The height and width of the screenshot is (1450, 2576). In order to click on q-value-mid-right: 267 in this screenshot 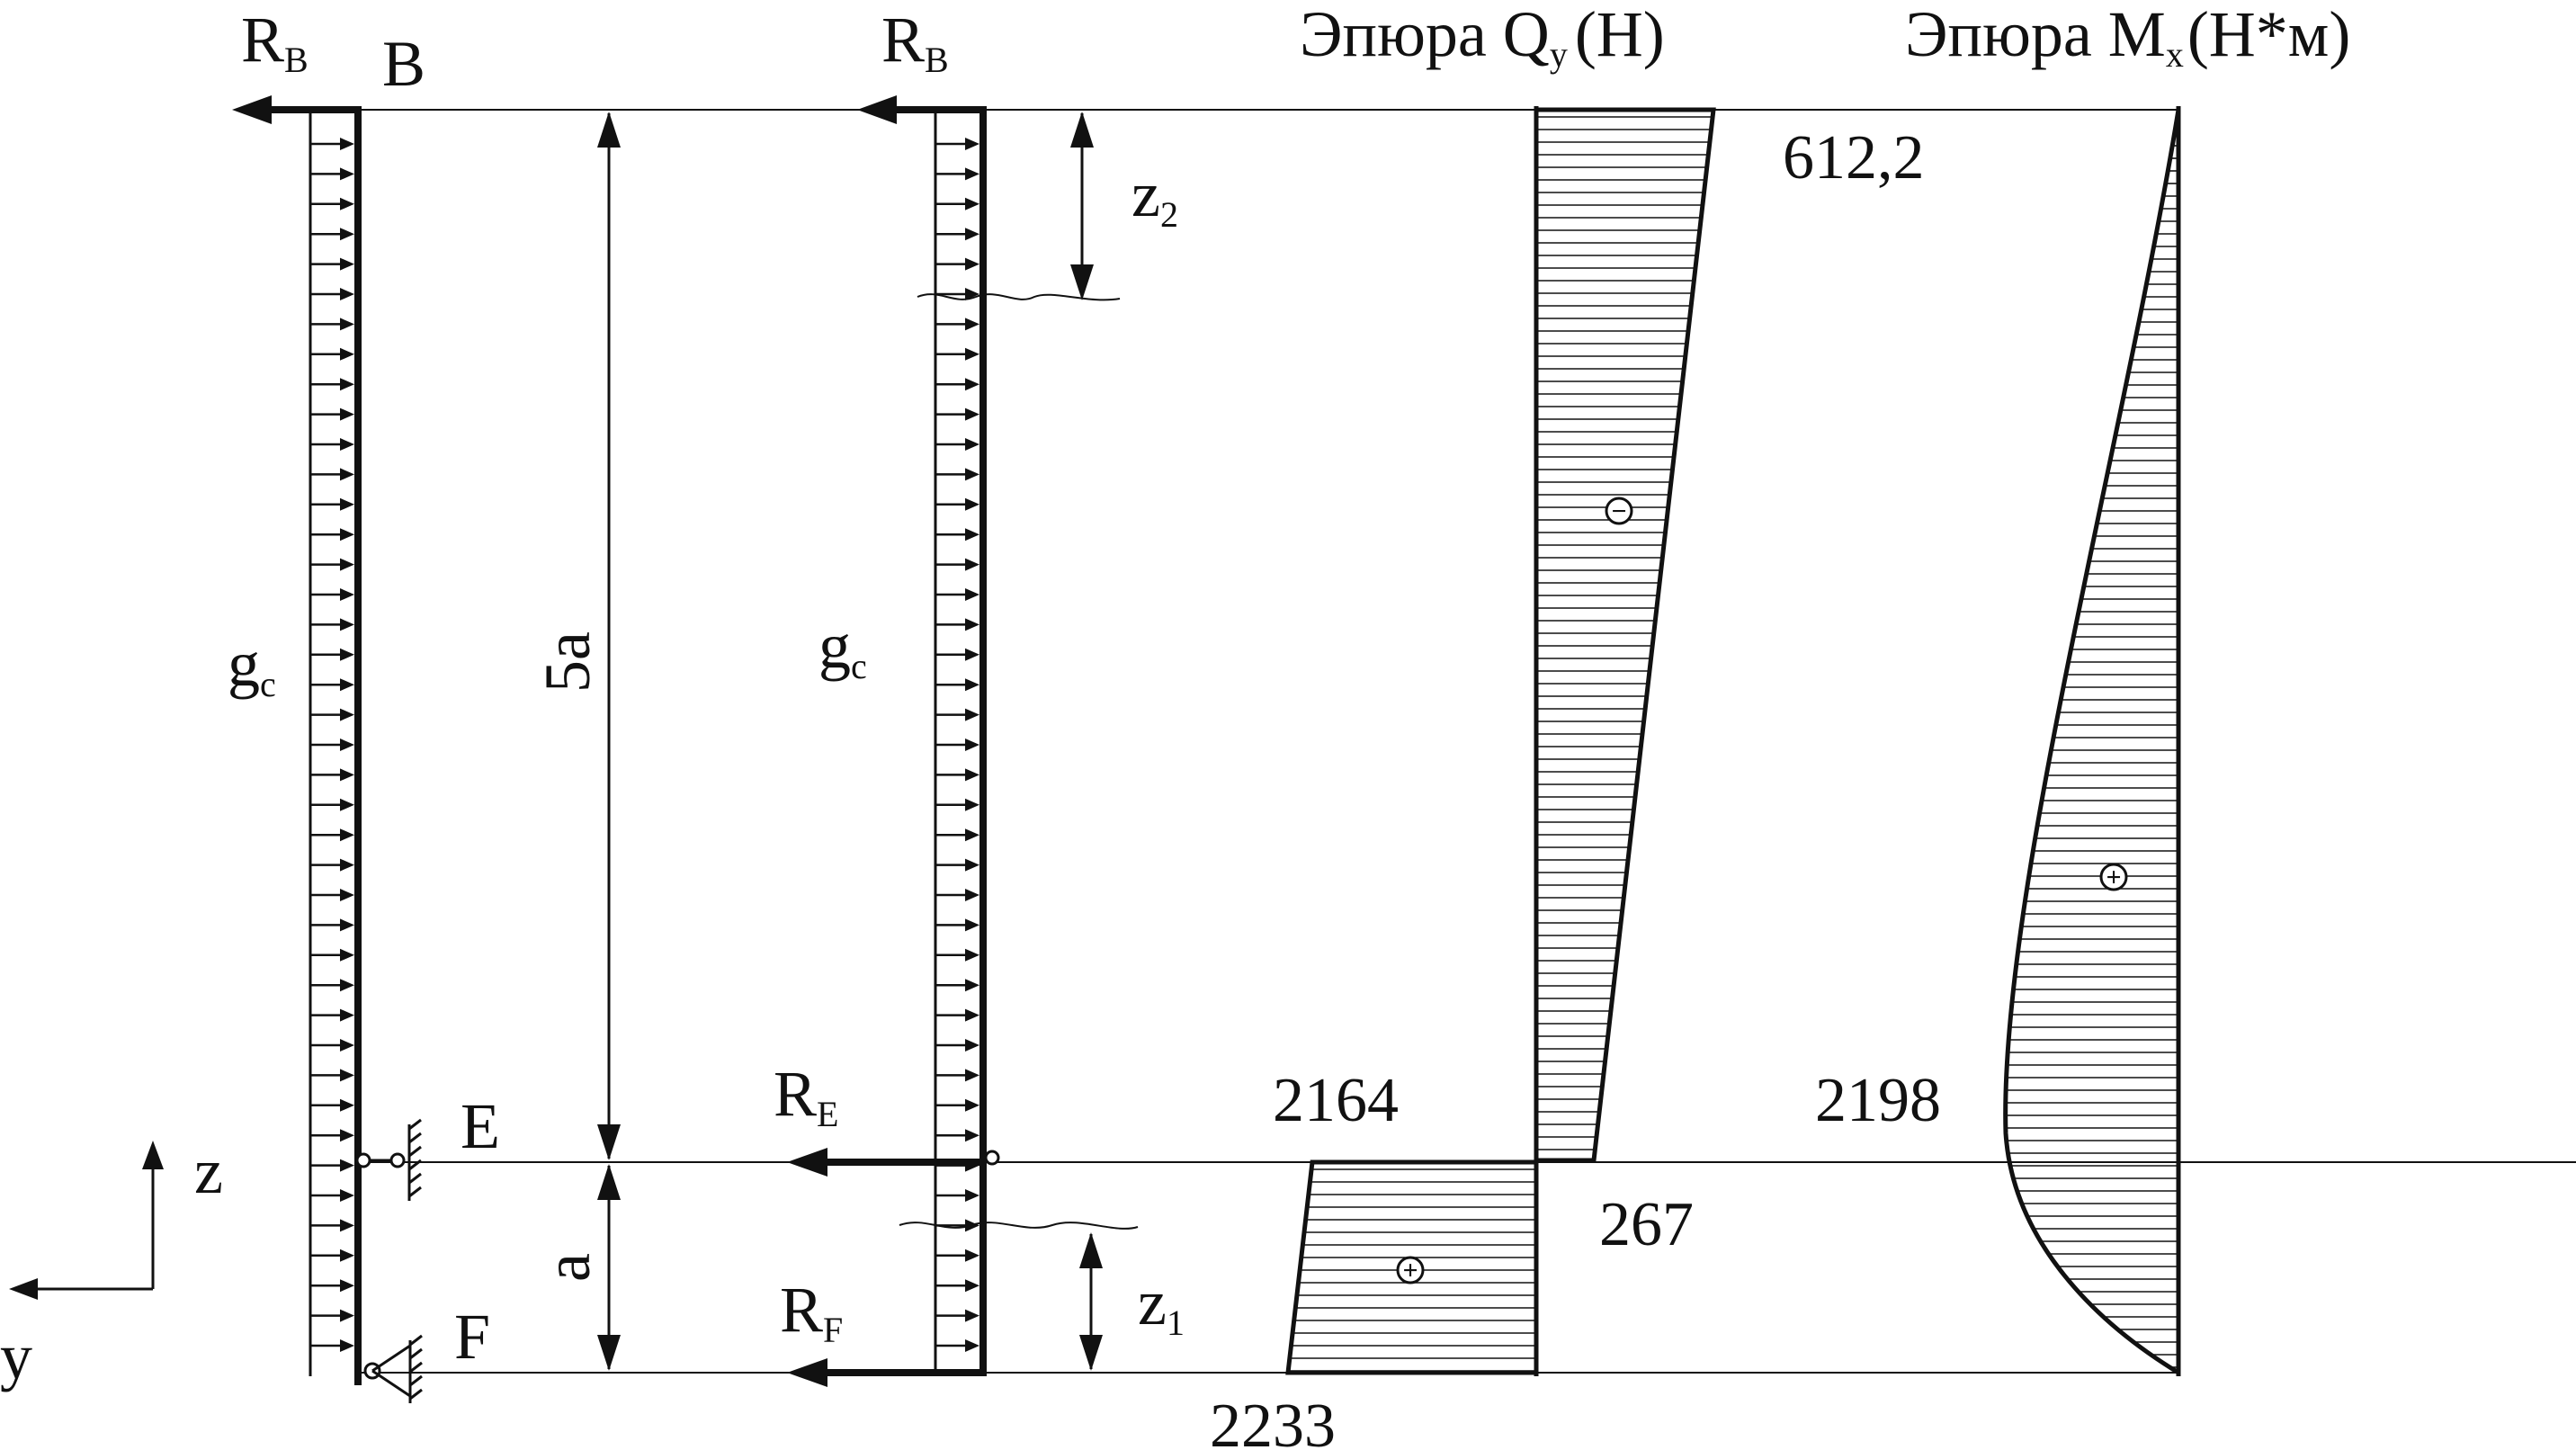, I will do `click(1646, 1225)`.